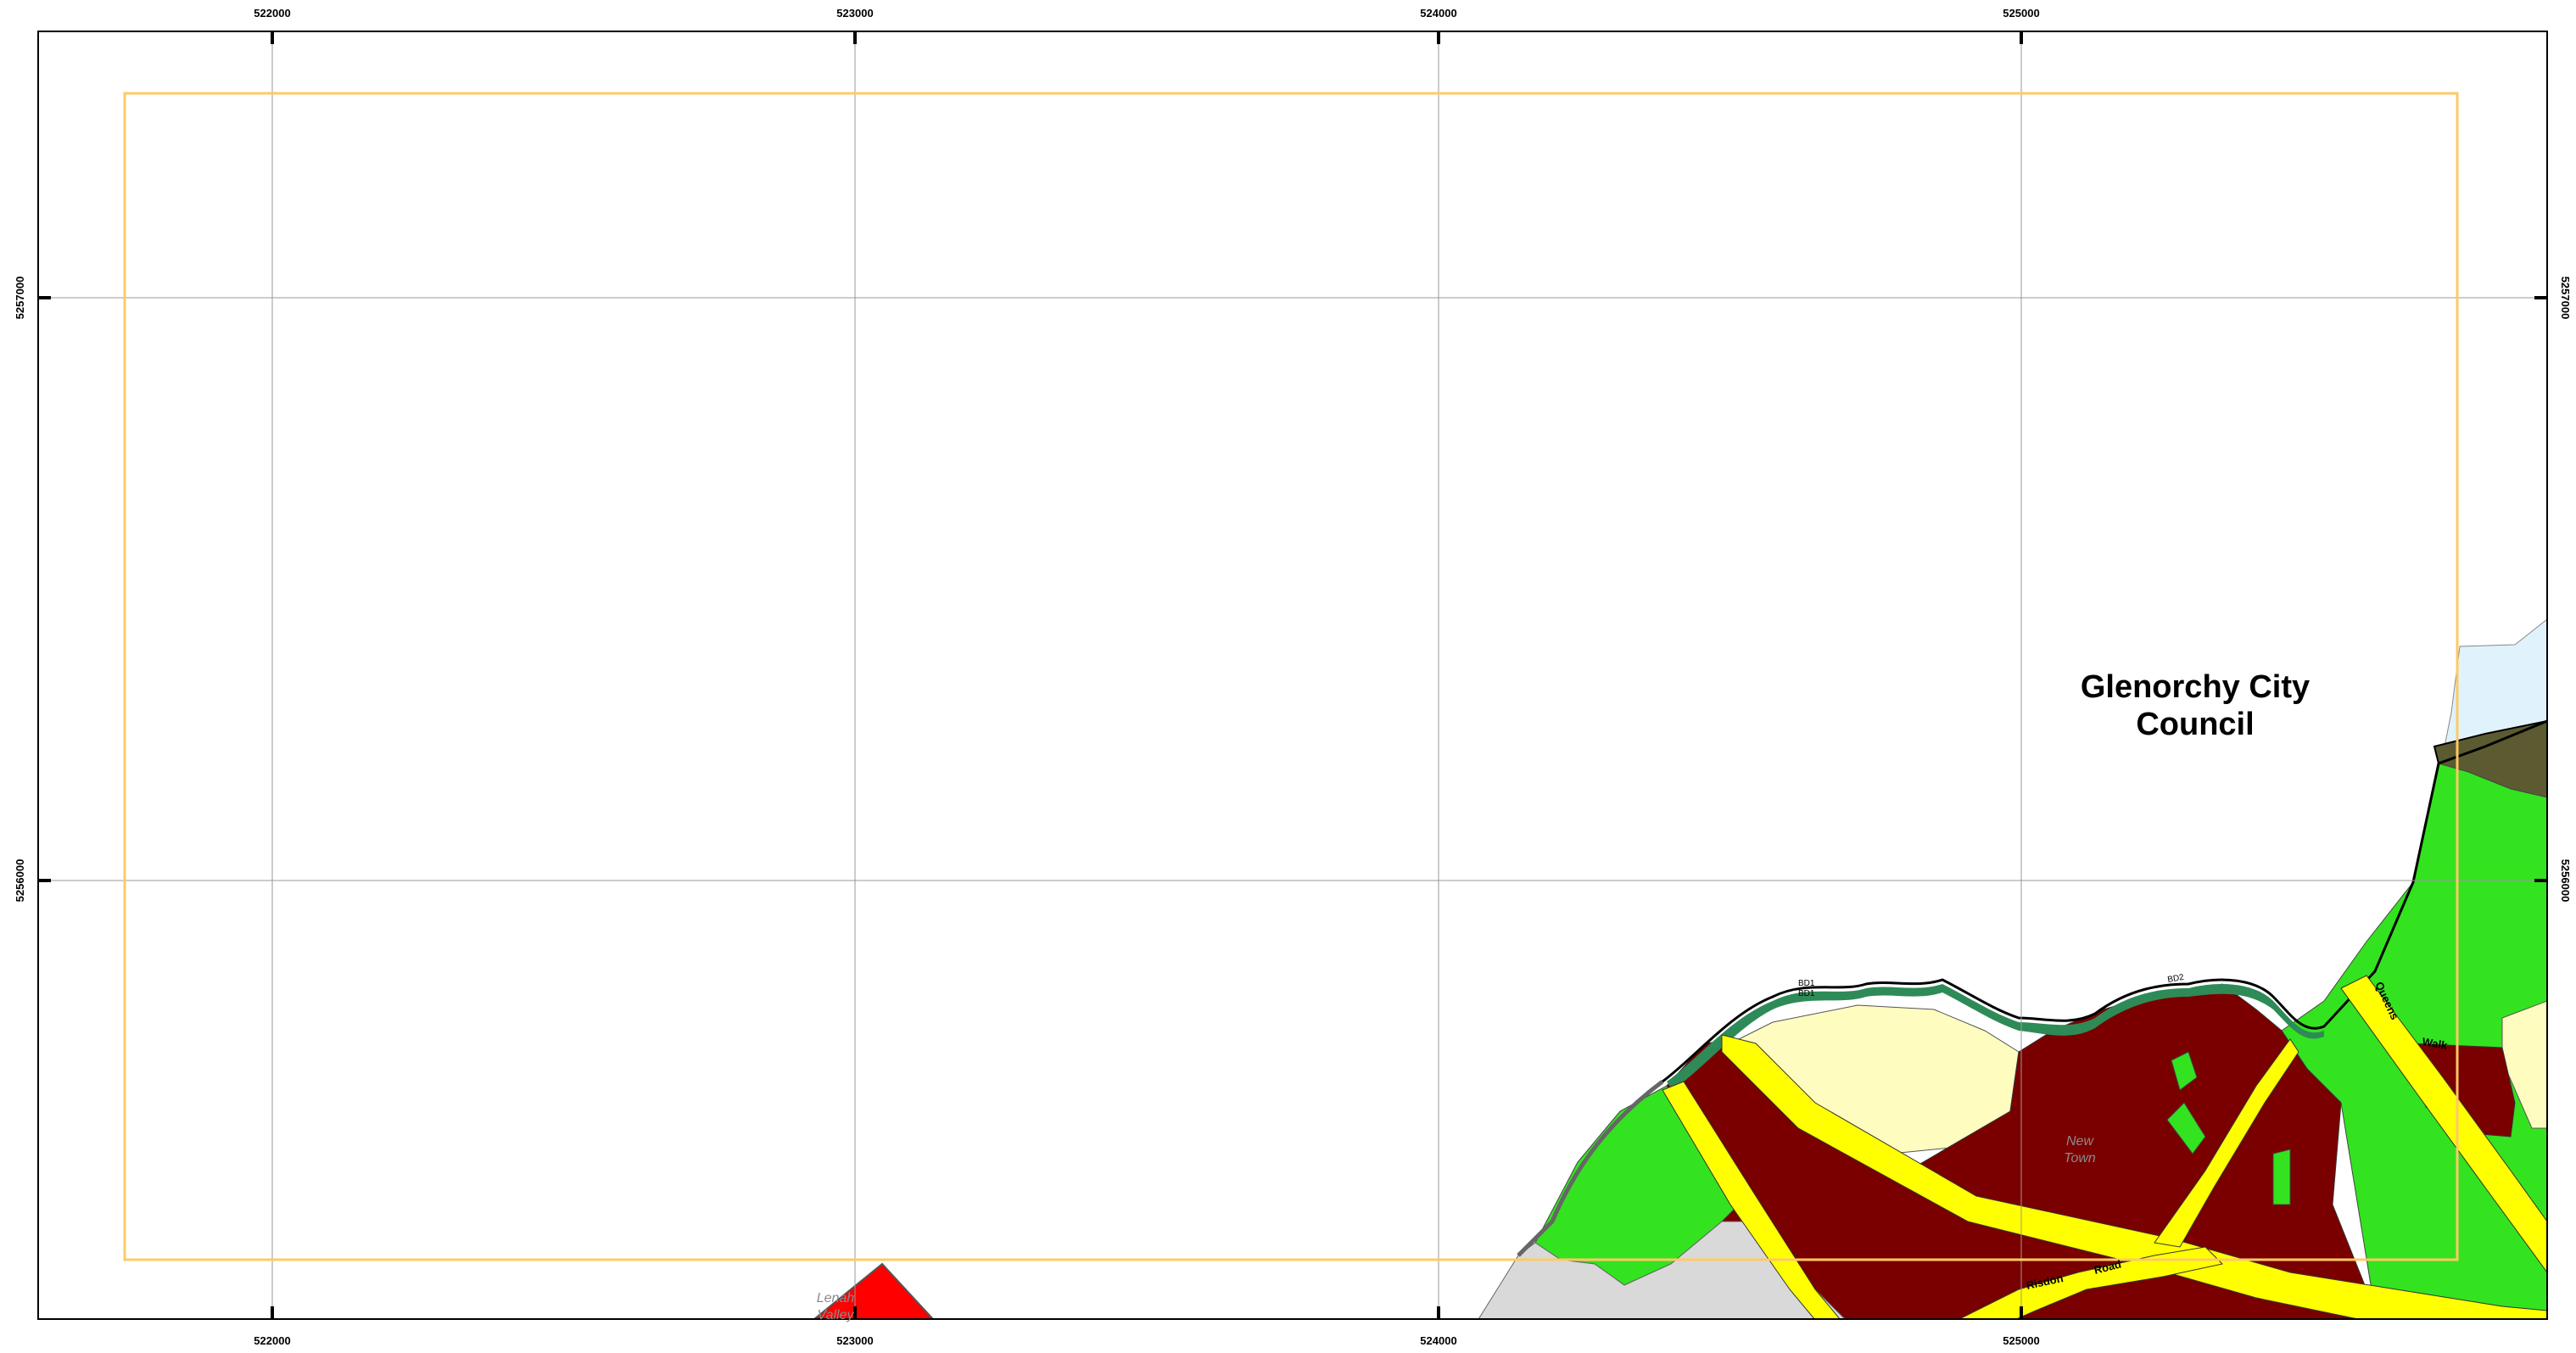  What do you see at coordinates (20, 299) in the screenshot?
I see `left-tick-label-5257000: 5257000` at bounding box center [20, 299].